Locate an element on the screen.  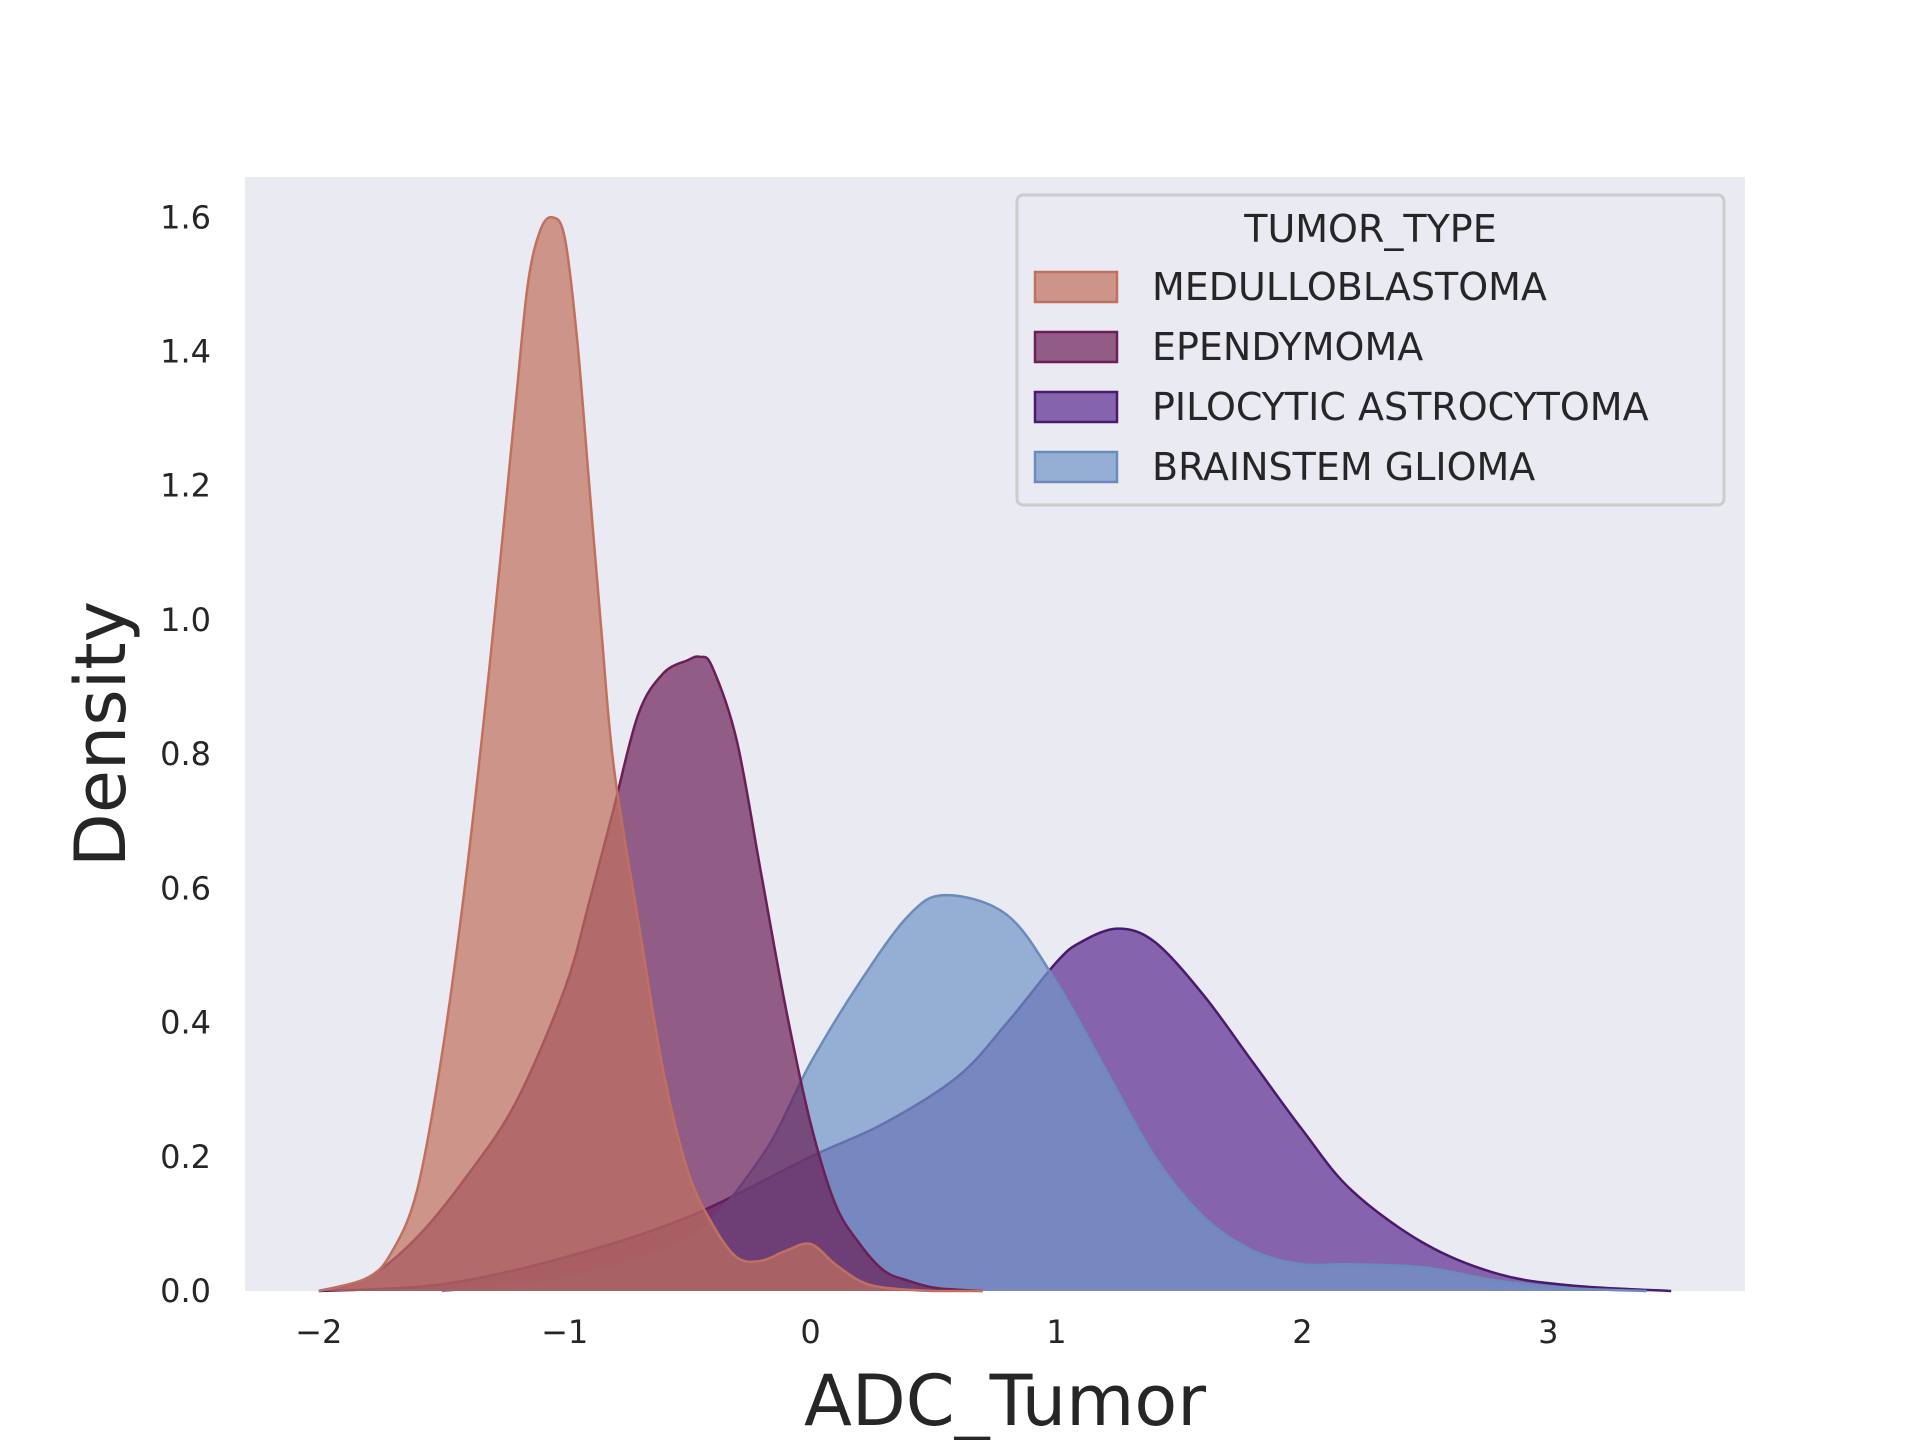
y-axis-ticks: 0.0 0.2 0.4 0.6 0.8 1.0 1.2 1.4 1.6 is located at coordinates (185, 754).